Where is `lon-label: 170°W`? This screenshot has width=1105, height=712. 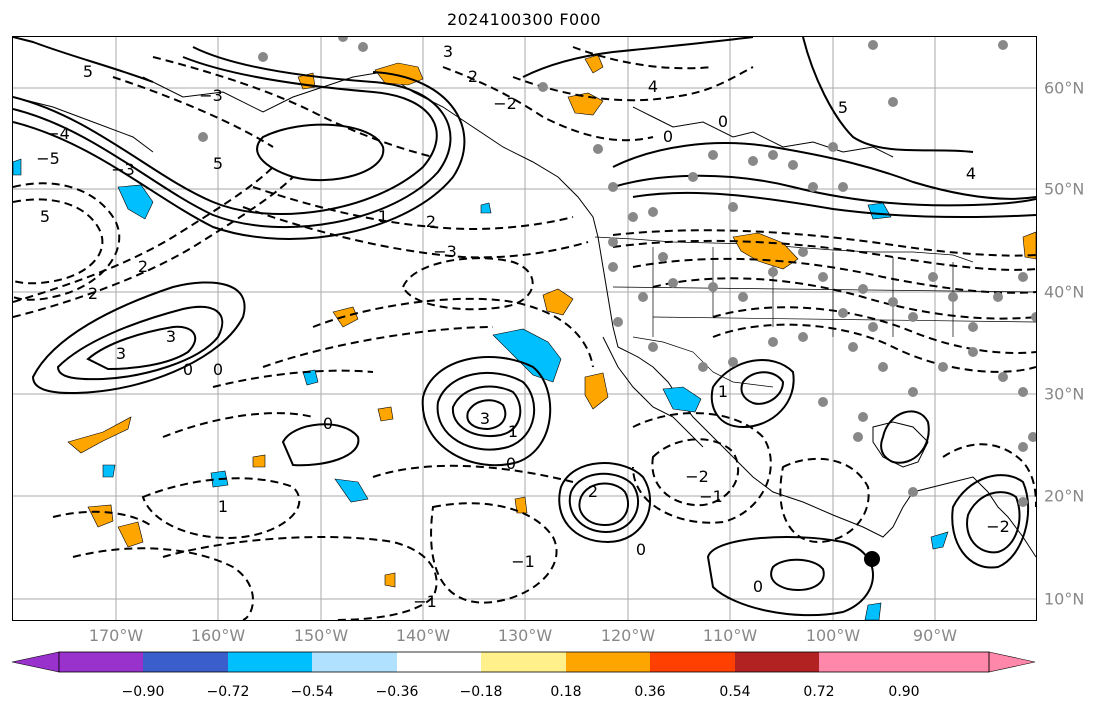
lon-label: 170°W is located at coordinates (116, 635).